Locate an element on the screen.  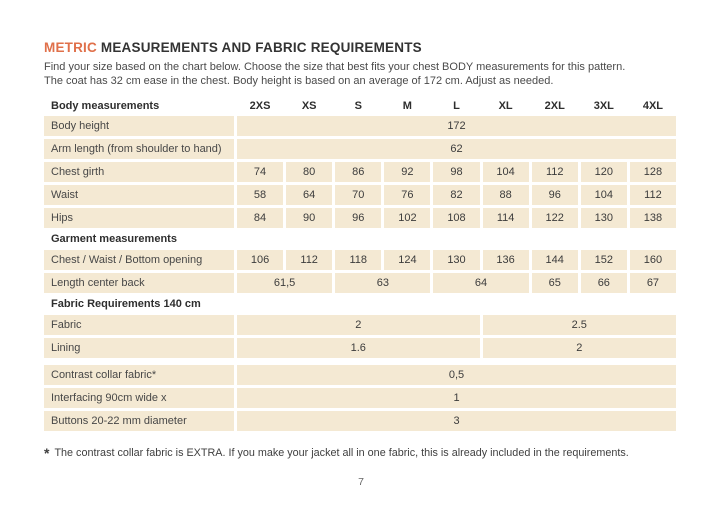
value-cell: 160 is located at coordinates (652, 260).